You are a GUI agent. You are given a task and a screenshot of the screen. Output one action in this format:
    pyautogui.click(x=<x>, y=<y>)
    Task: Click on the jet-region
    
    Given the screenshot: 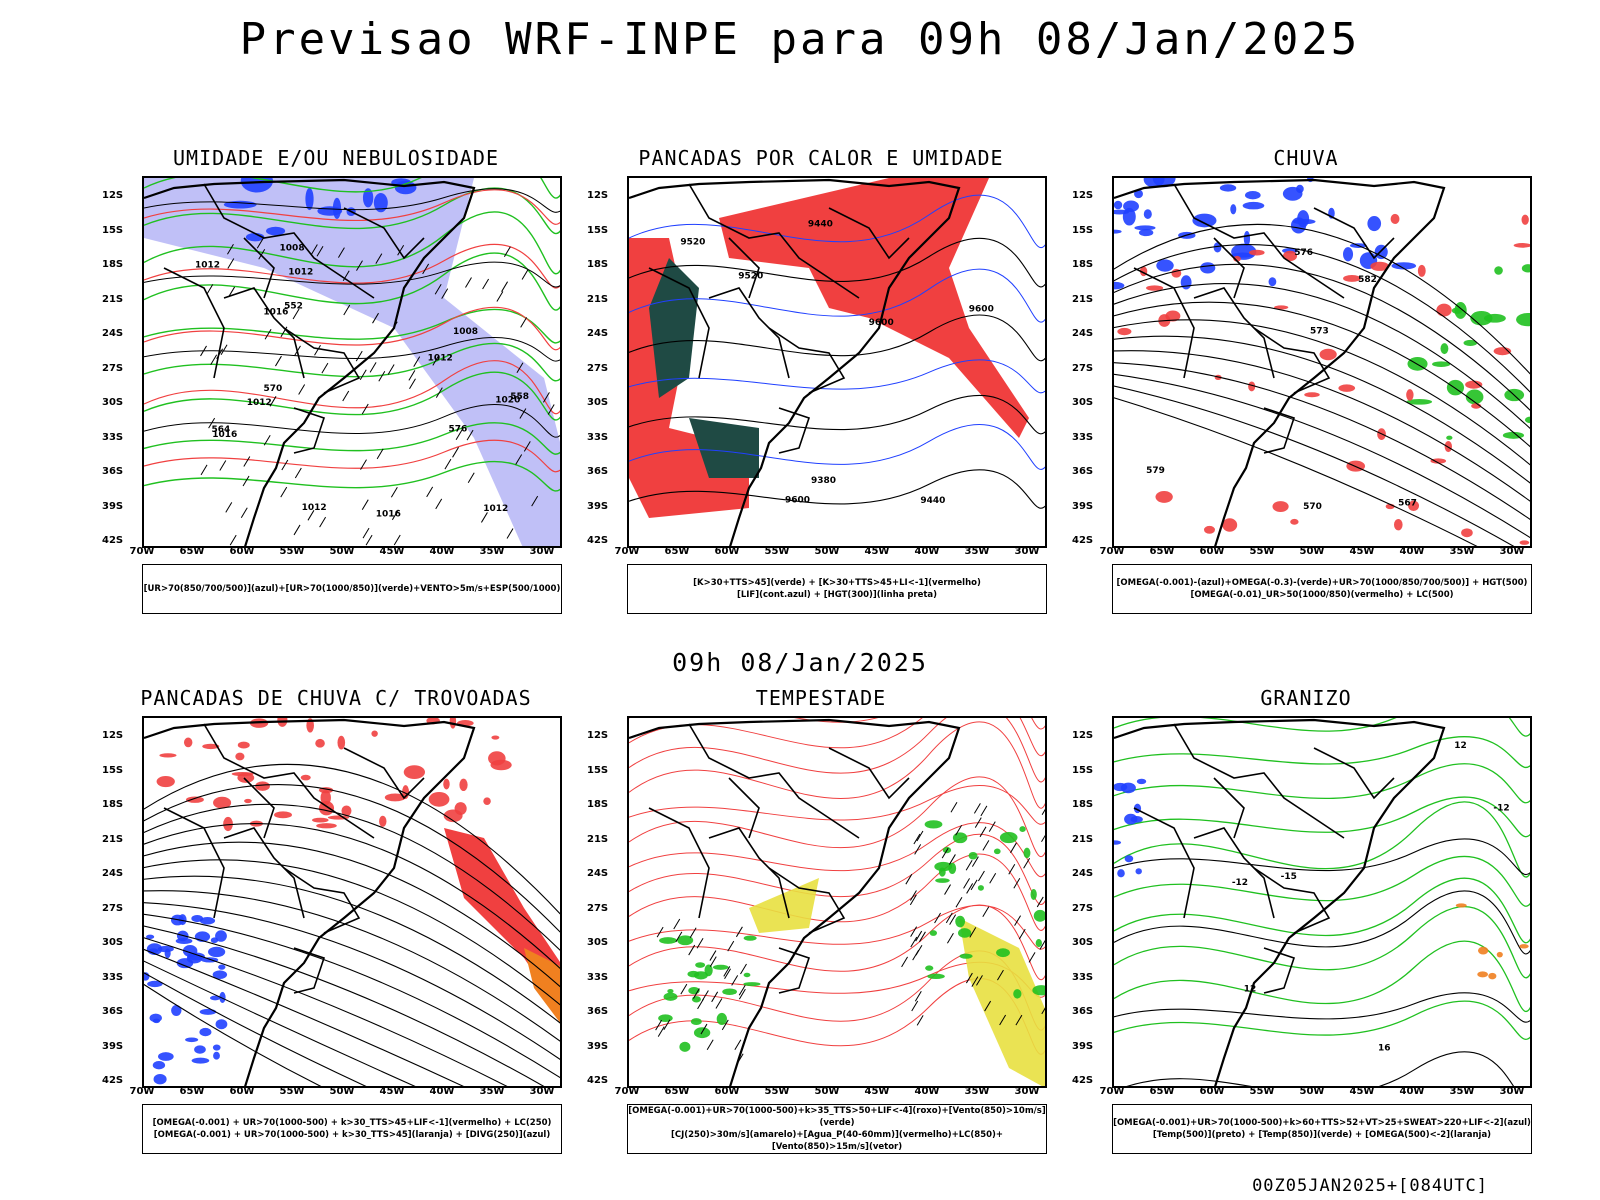 What is the action you would take?
    pyautogui.click(x=1002, y=1002)
    